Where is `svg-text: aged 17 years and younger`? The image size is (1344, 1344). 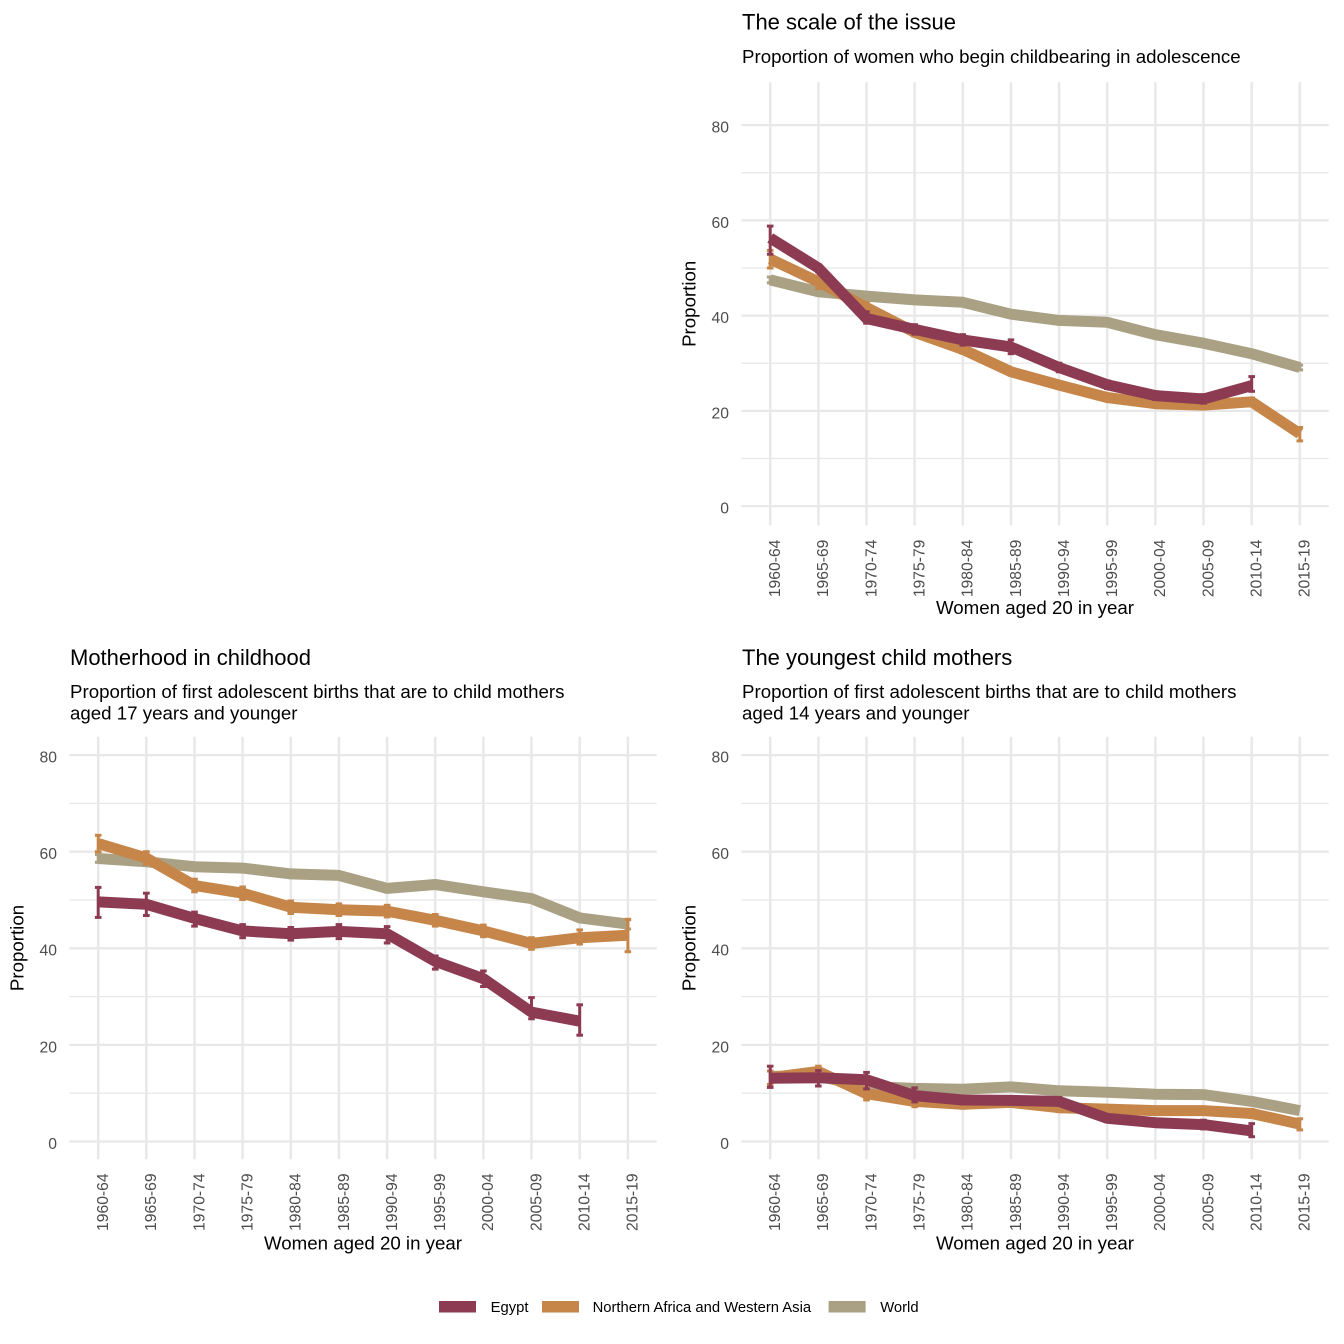
svg-text: aged 17 years and younger is located at coordinates (184, 712).